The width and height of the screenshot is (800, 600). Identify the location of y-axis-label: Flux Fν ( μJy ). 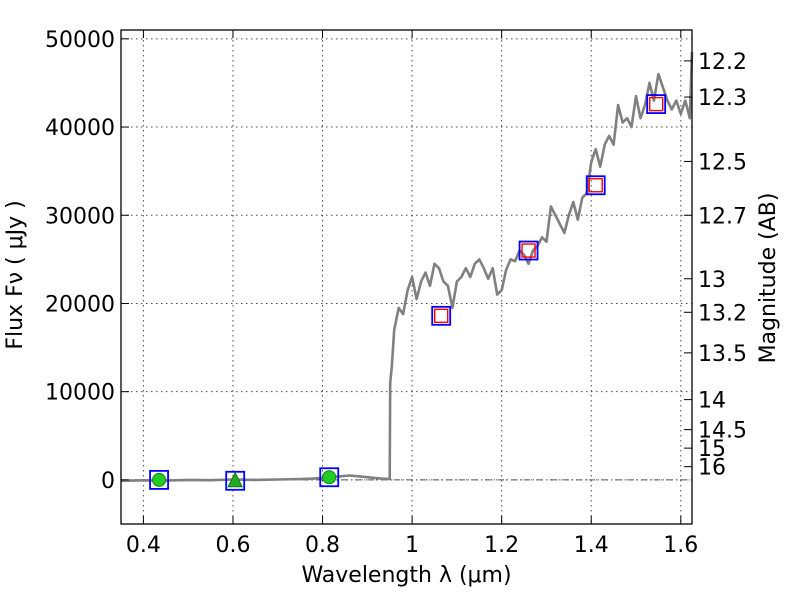
(15, 274).